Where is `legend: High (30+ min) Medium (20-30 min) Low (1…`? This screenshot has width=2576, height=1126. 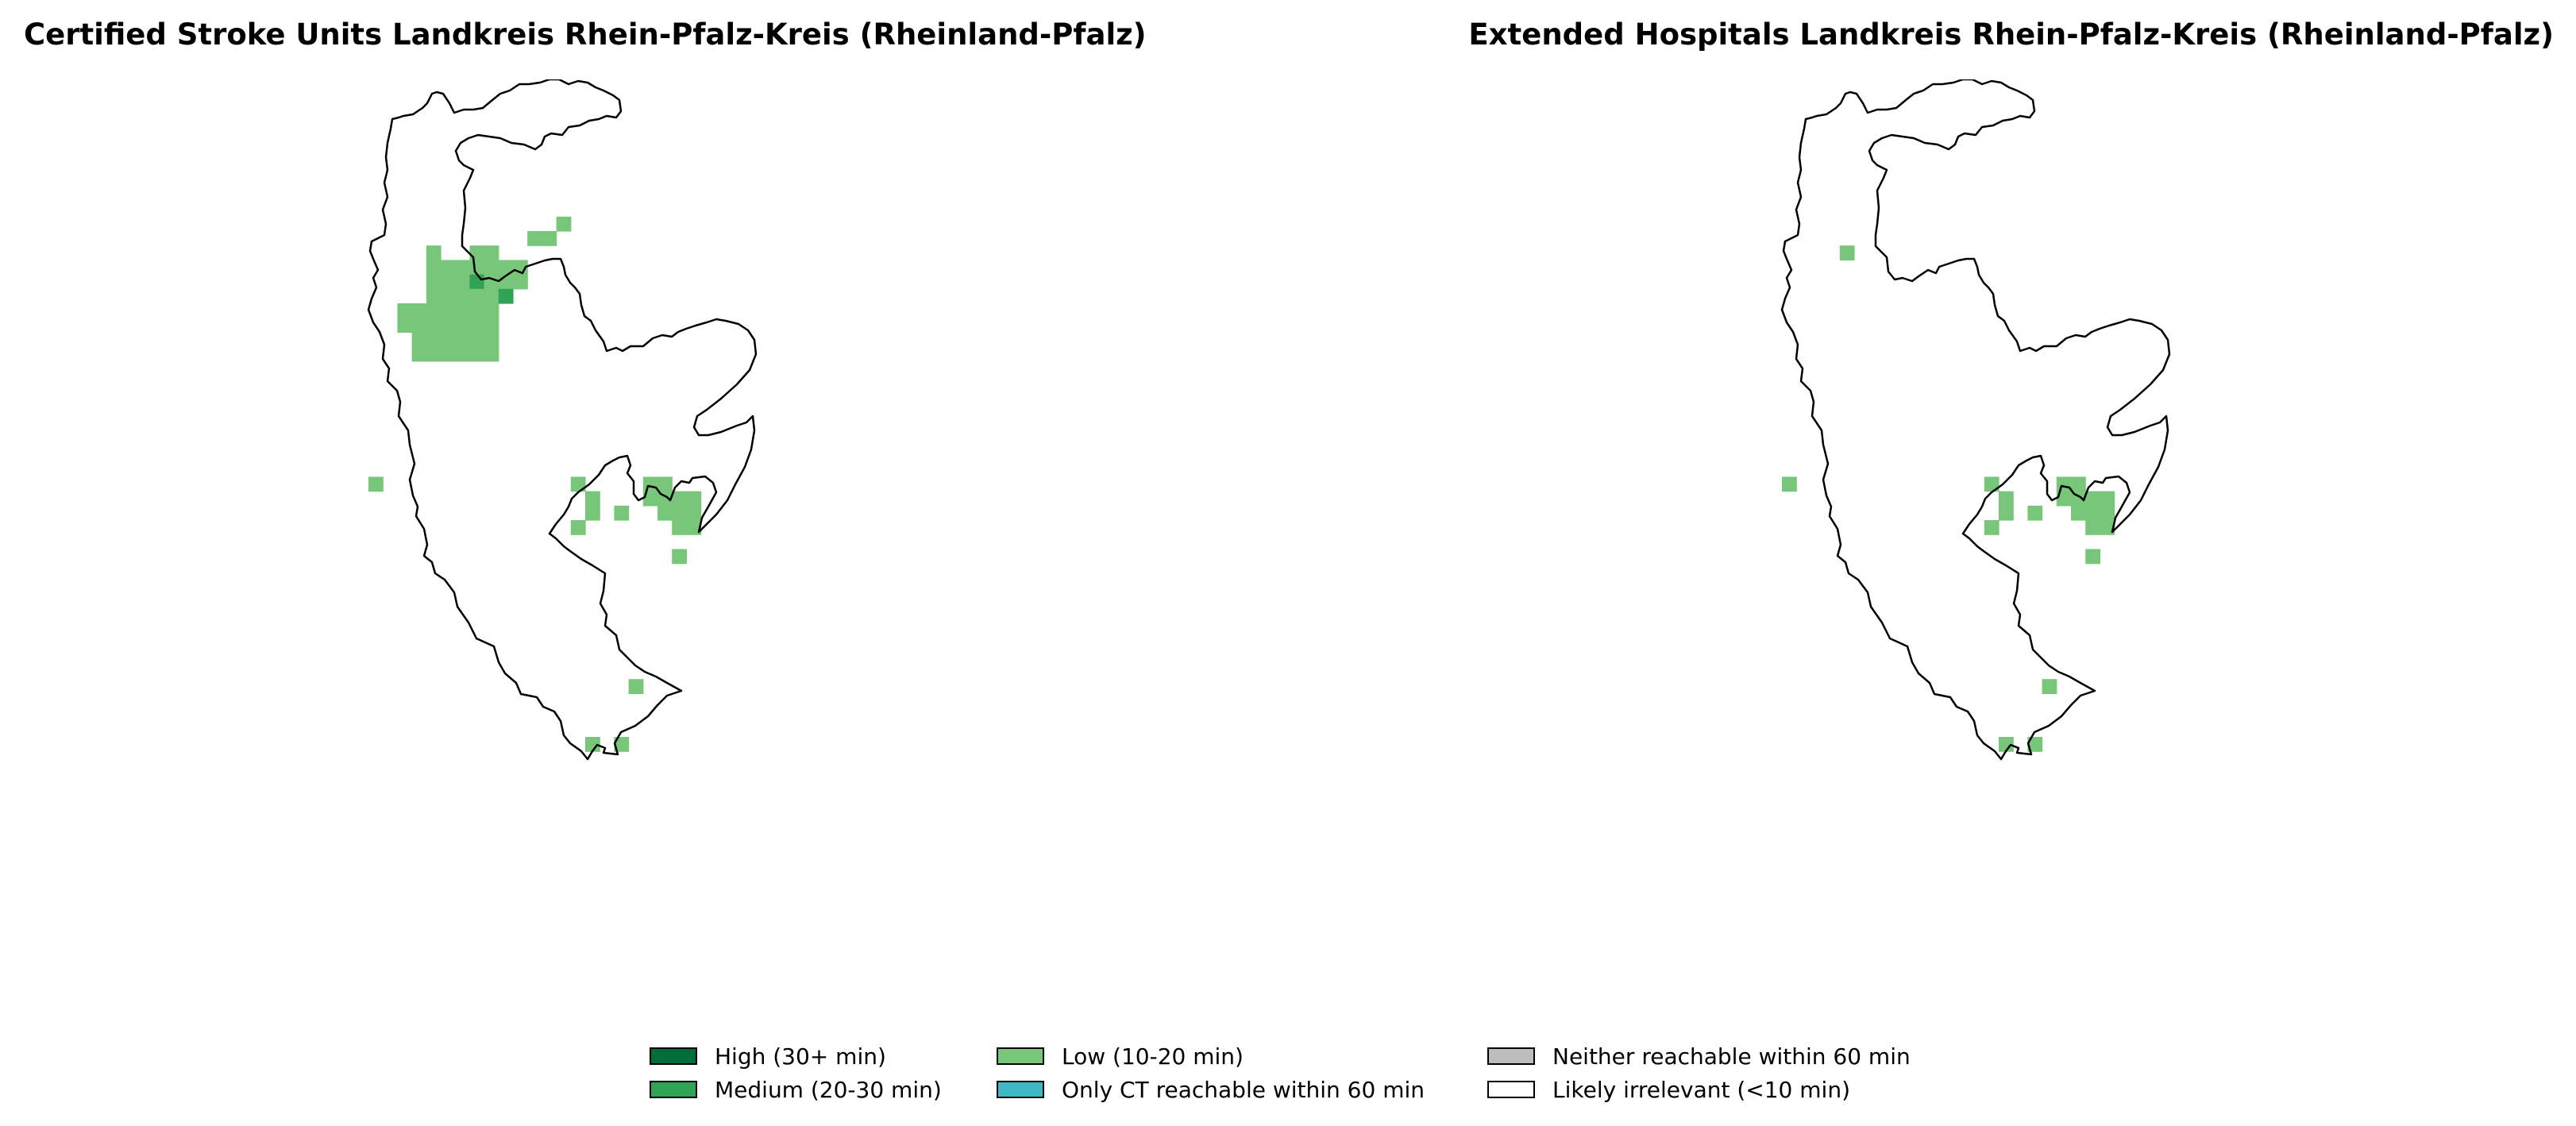 legend: High (30+ min) Medium (20-30 min) Low (1… is located at coordinates (1324, 1076).